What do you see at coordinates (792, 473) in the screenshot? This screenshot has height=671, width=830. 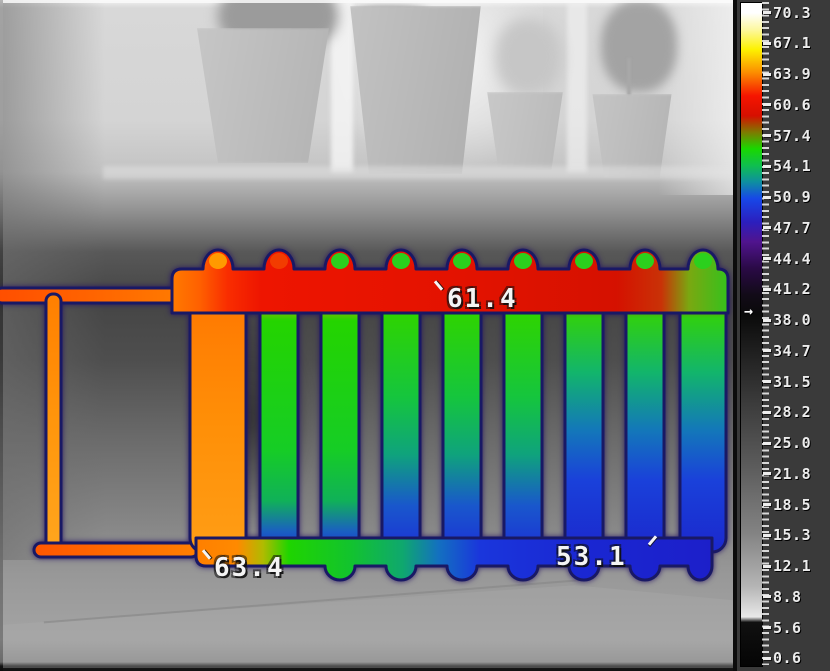 I see `tick-value: 21.8` at bounding box center [792, 473].